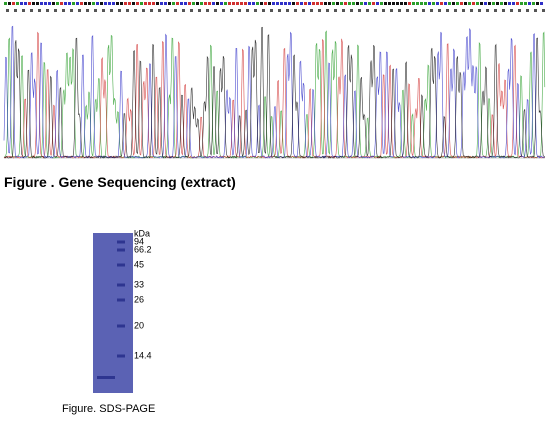  What do you see at coordinates (139, 299) in the screenshot?
I see `marker-label: 26` at bounding box center [139, 299].